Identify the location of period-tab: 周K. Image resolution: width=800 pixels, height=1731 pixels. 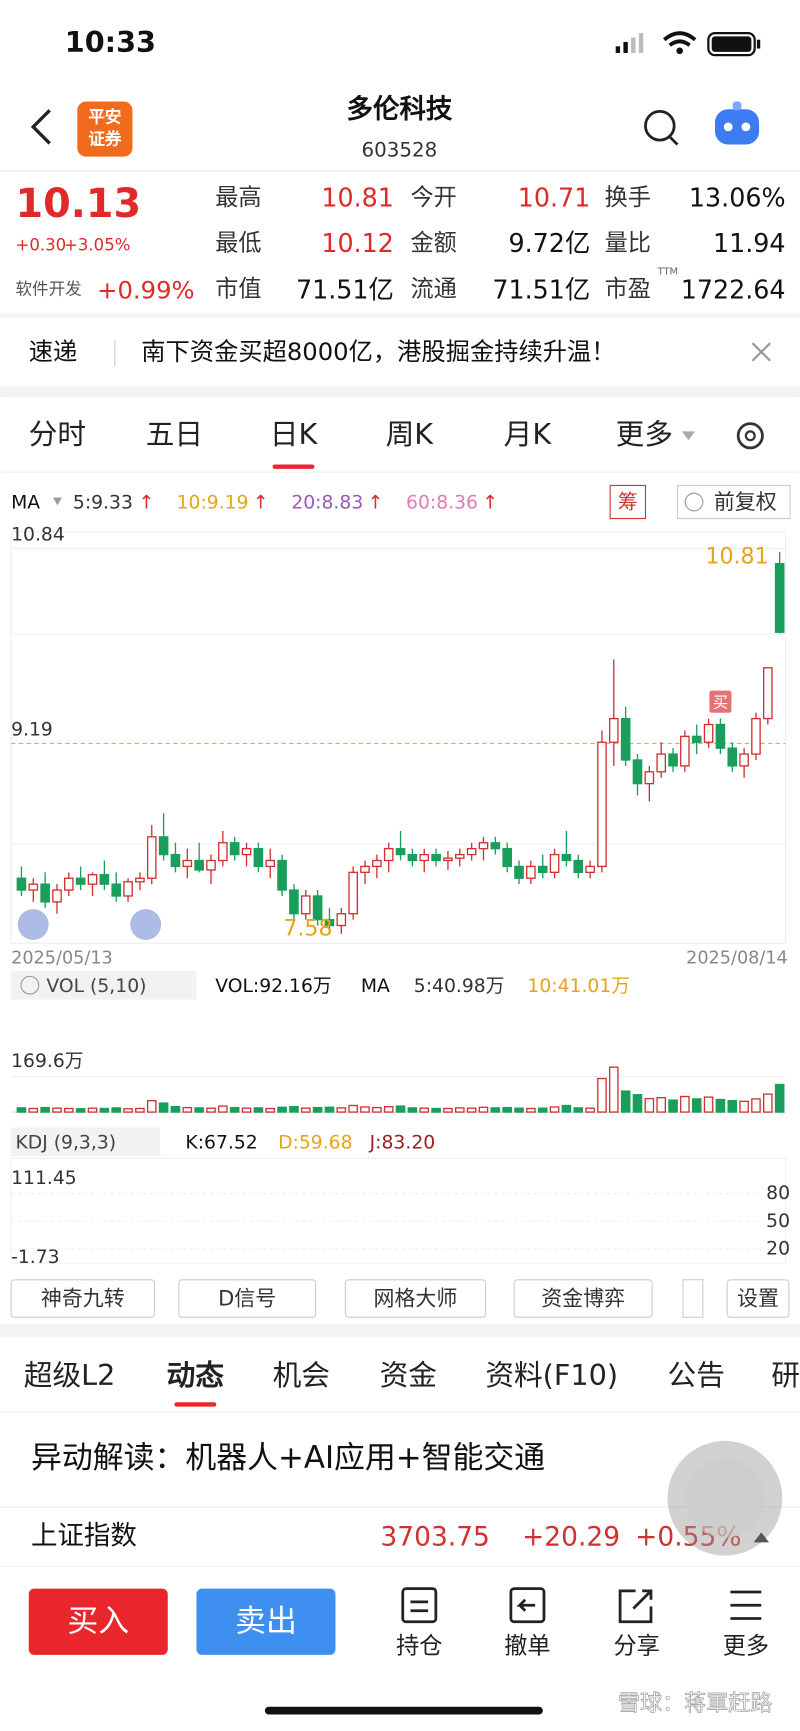
(410, 434).